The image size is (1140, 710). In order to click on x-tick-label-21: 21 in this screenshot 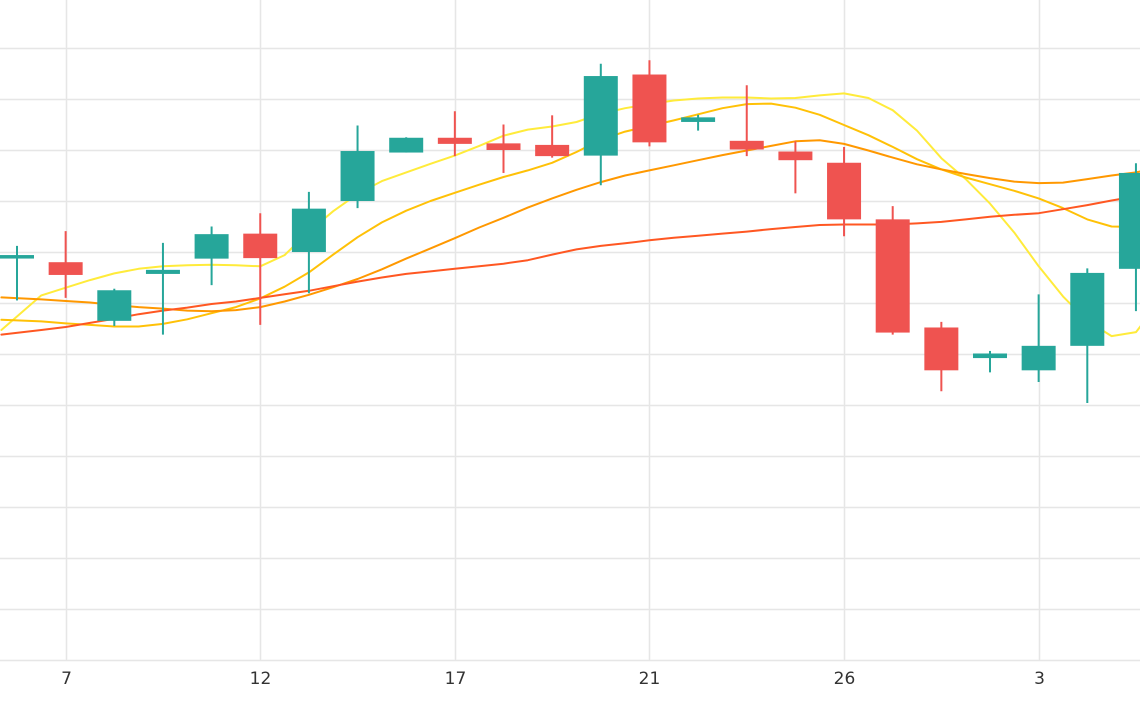, I will do `click(650, 679)`.